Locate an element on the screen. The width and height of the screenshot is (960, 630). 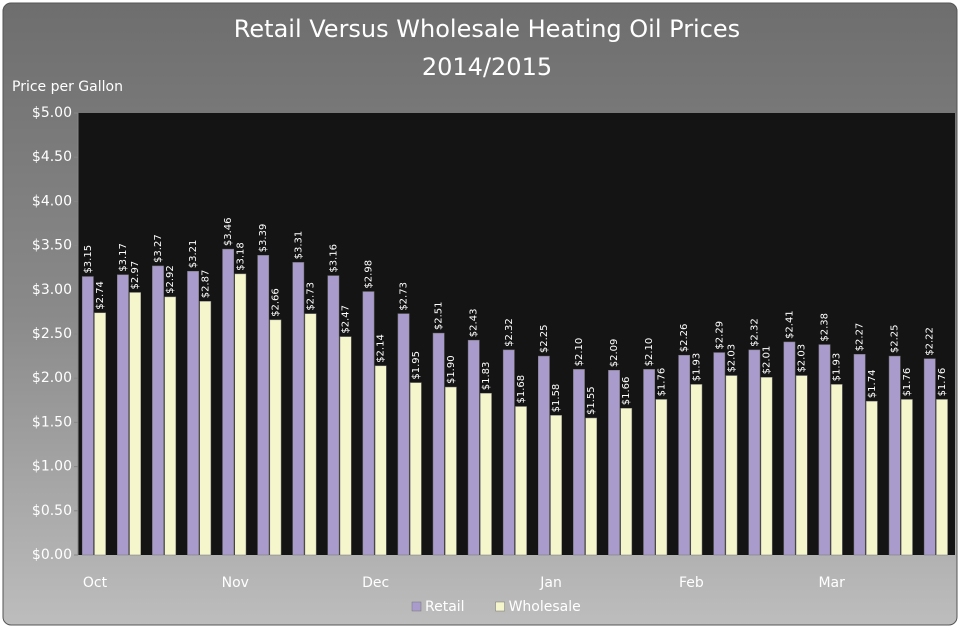
value-label: $2.51 is located at coordinates (439, 315).